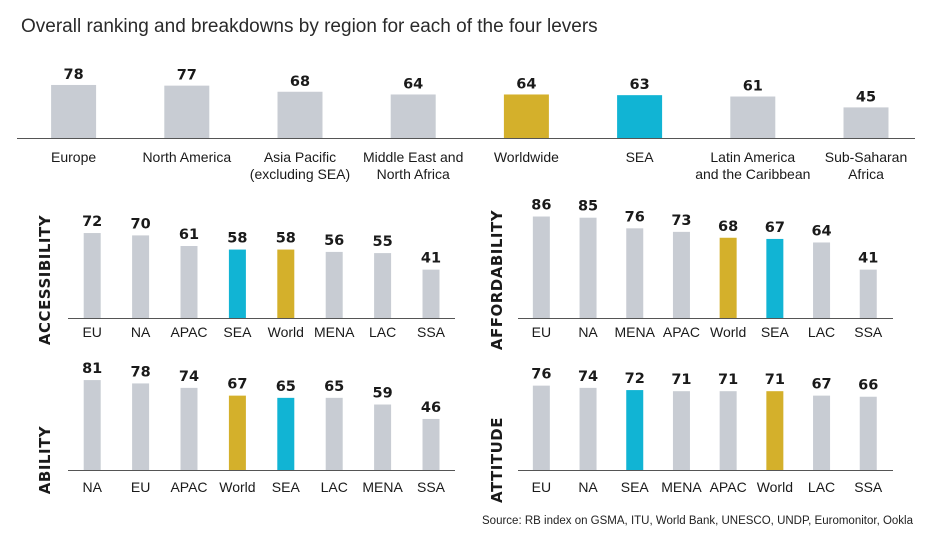 The height and width of the screenshot is (540, 927). Describe the element at coordinates (45, 279) in the screenshot. I see `accessibility-panel-title: ACCESSIBILITY` at that location.